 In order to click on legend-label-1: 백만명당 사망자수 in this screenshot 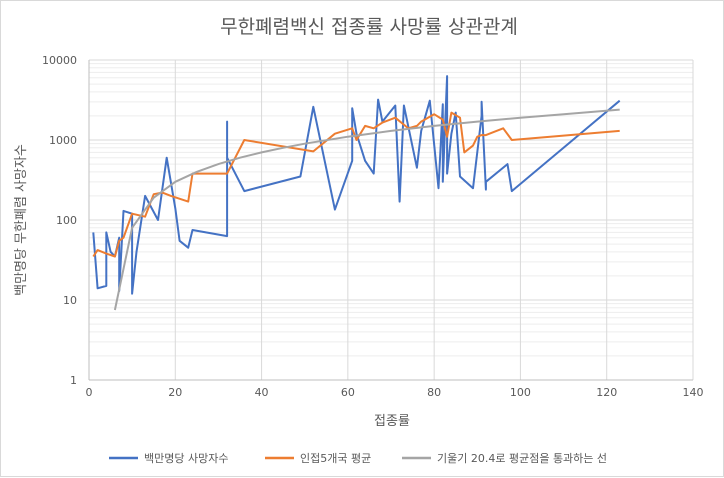, I will do `click(186, 458)`.